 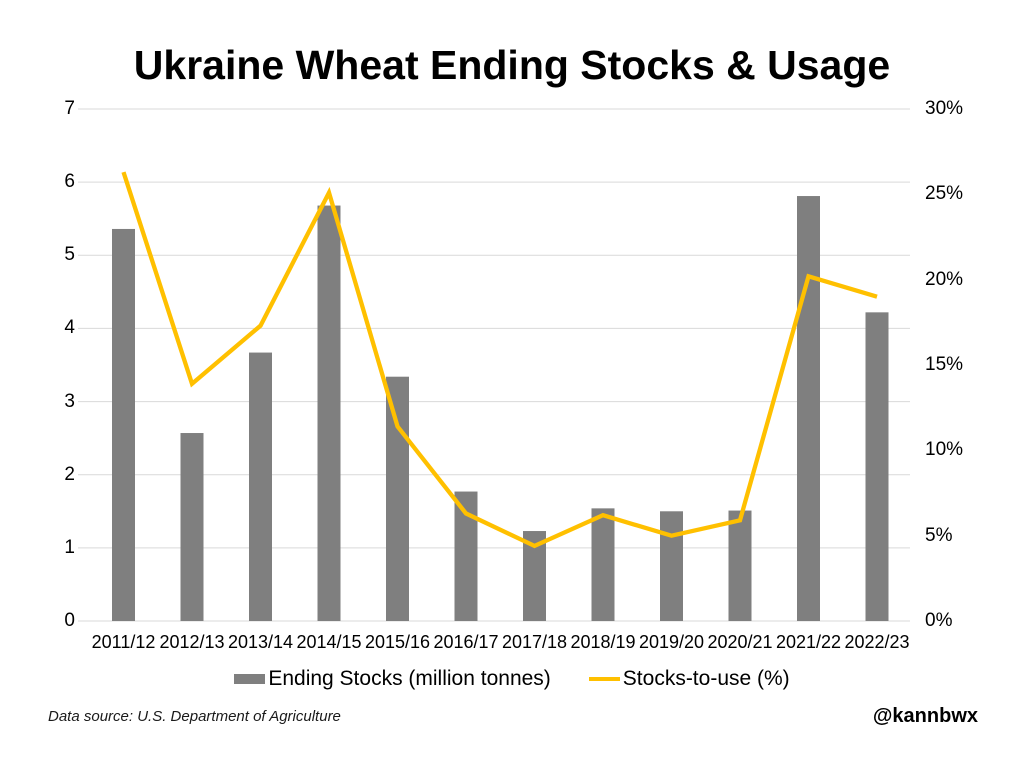 I want to click on x-axis-tick-label: 2011/12, so click(x=123, y=642).